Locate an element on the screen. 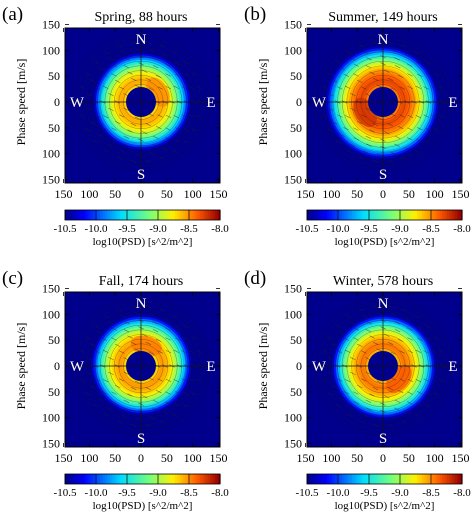 Image resolution: width=474 pixels, height=513 pixels. y-tick-label: 50 is located at coordinates (296, 128).